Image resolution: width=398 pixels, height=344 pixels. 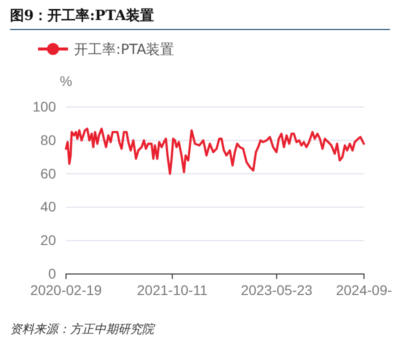 What do you see at coordinates (214, 151) in the screenshot?
I see `line-series` at bounding box center [214, 151].